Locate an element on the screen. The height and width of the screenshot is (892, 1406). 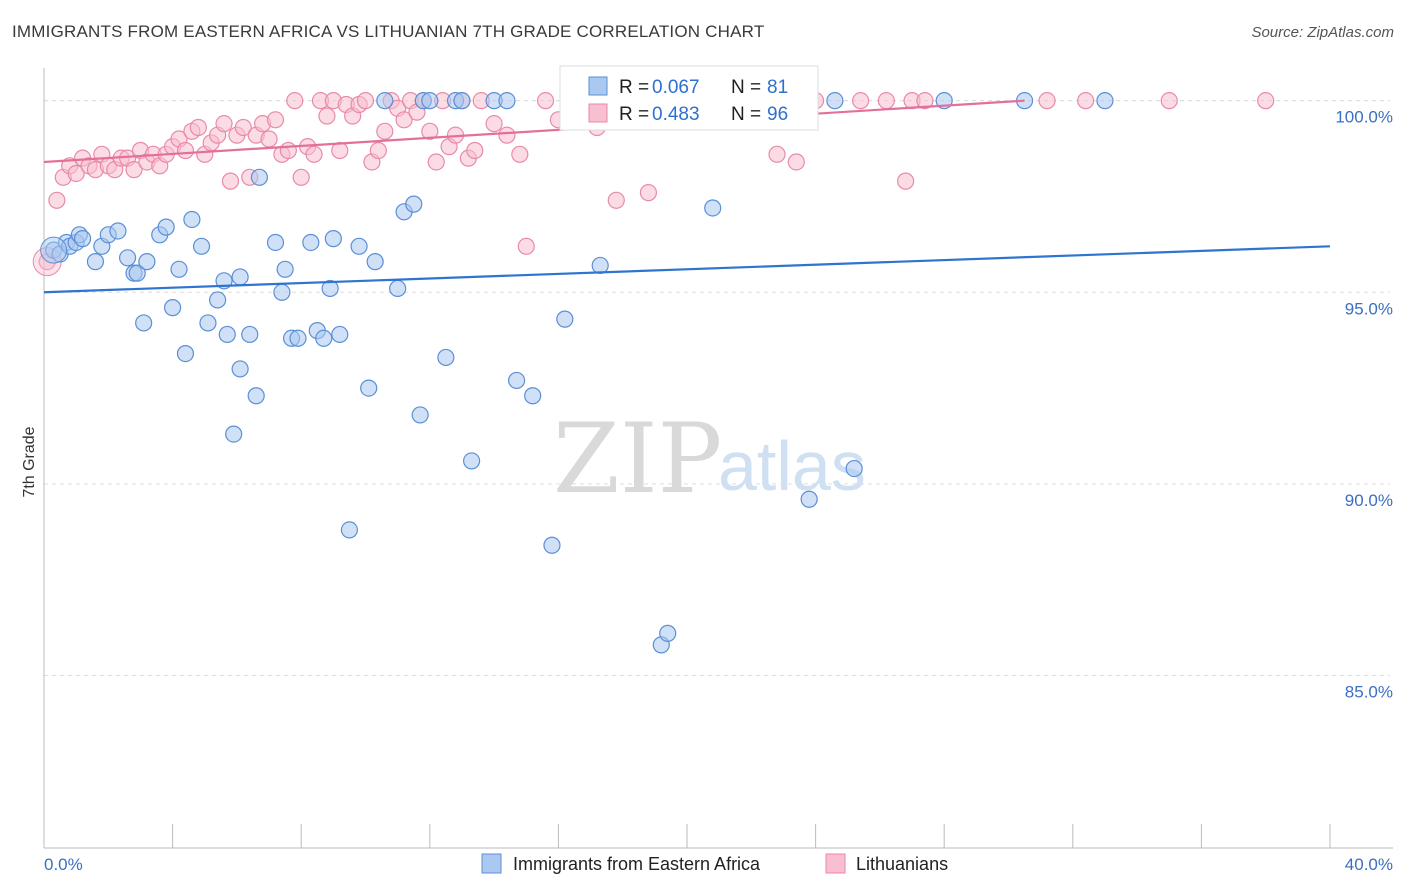
stats-r-label-pink: R = is located at coordinates (634, 114).